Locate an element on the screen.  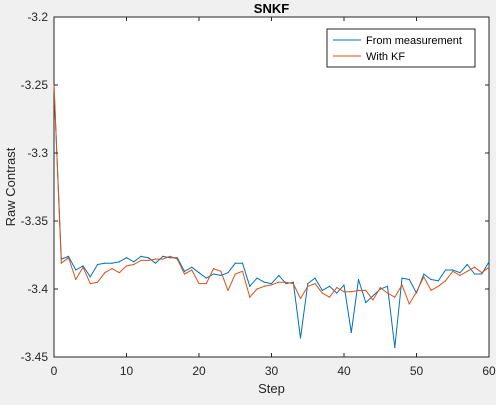
y-axis-label: Raw Contrast is located at coordinates (10, 186).